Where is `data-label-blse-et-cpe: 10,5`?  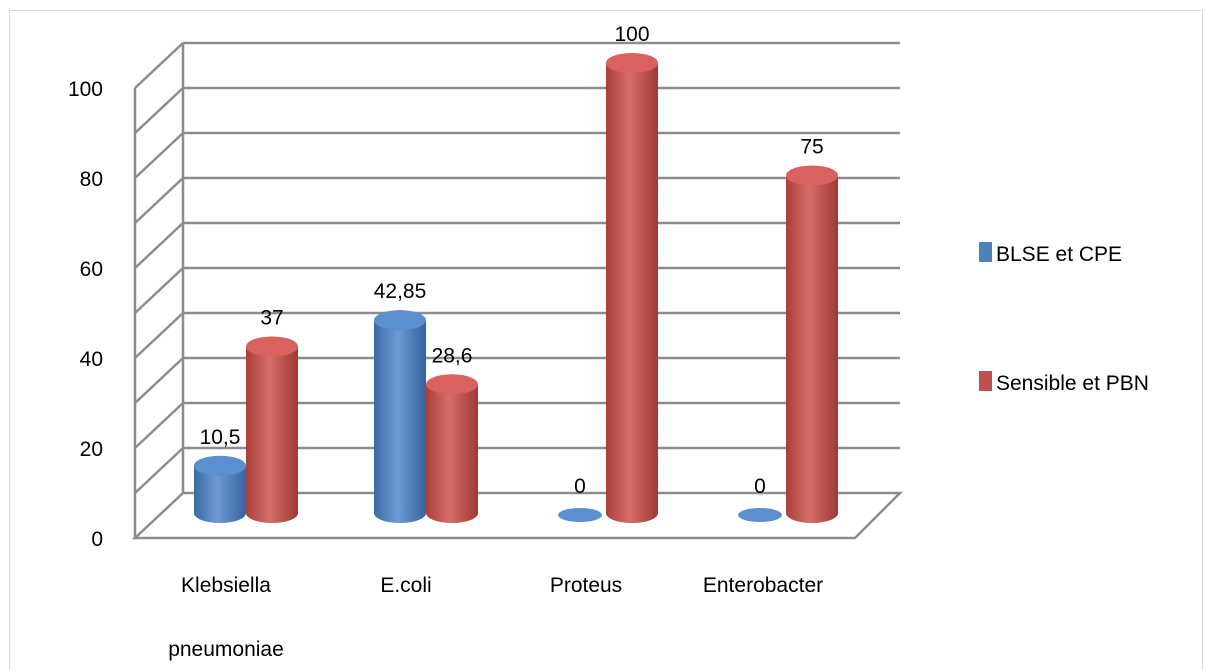 data-label-blse-et-cpe: 10,5 is located at coordinates (220, 437).